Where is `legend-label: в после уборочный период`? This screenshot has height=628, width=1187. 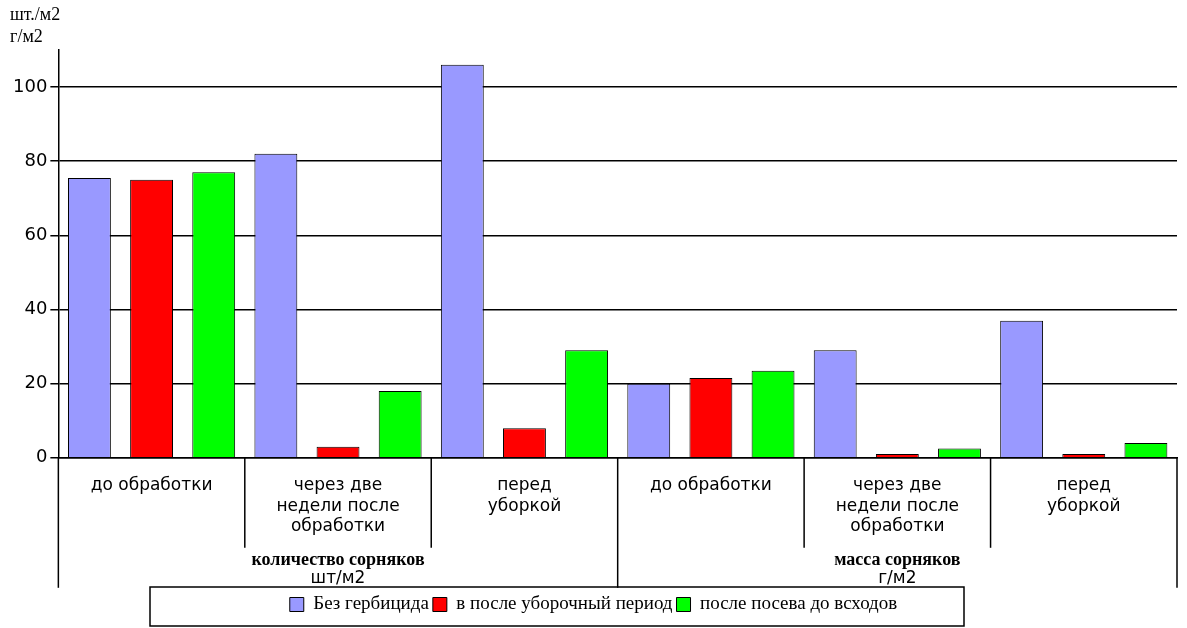
legend-label: в после уборочный период is located at coordinates (564, 603).